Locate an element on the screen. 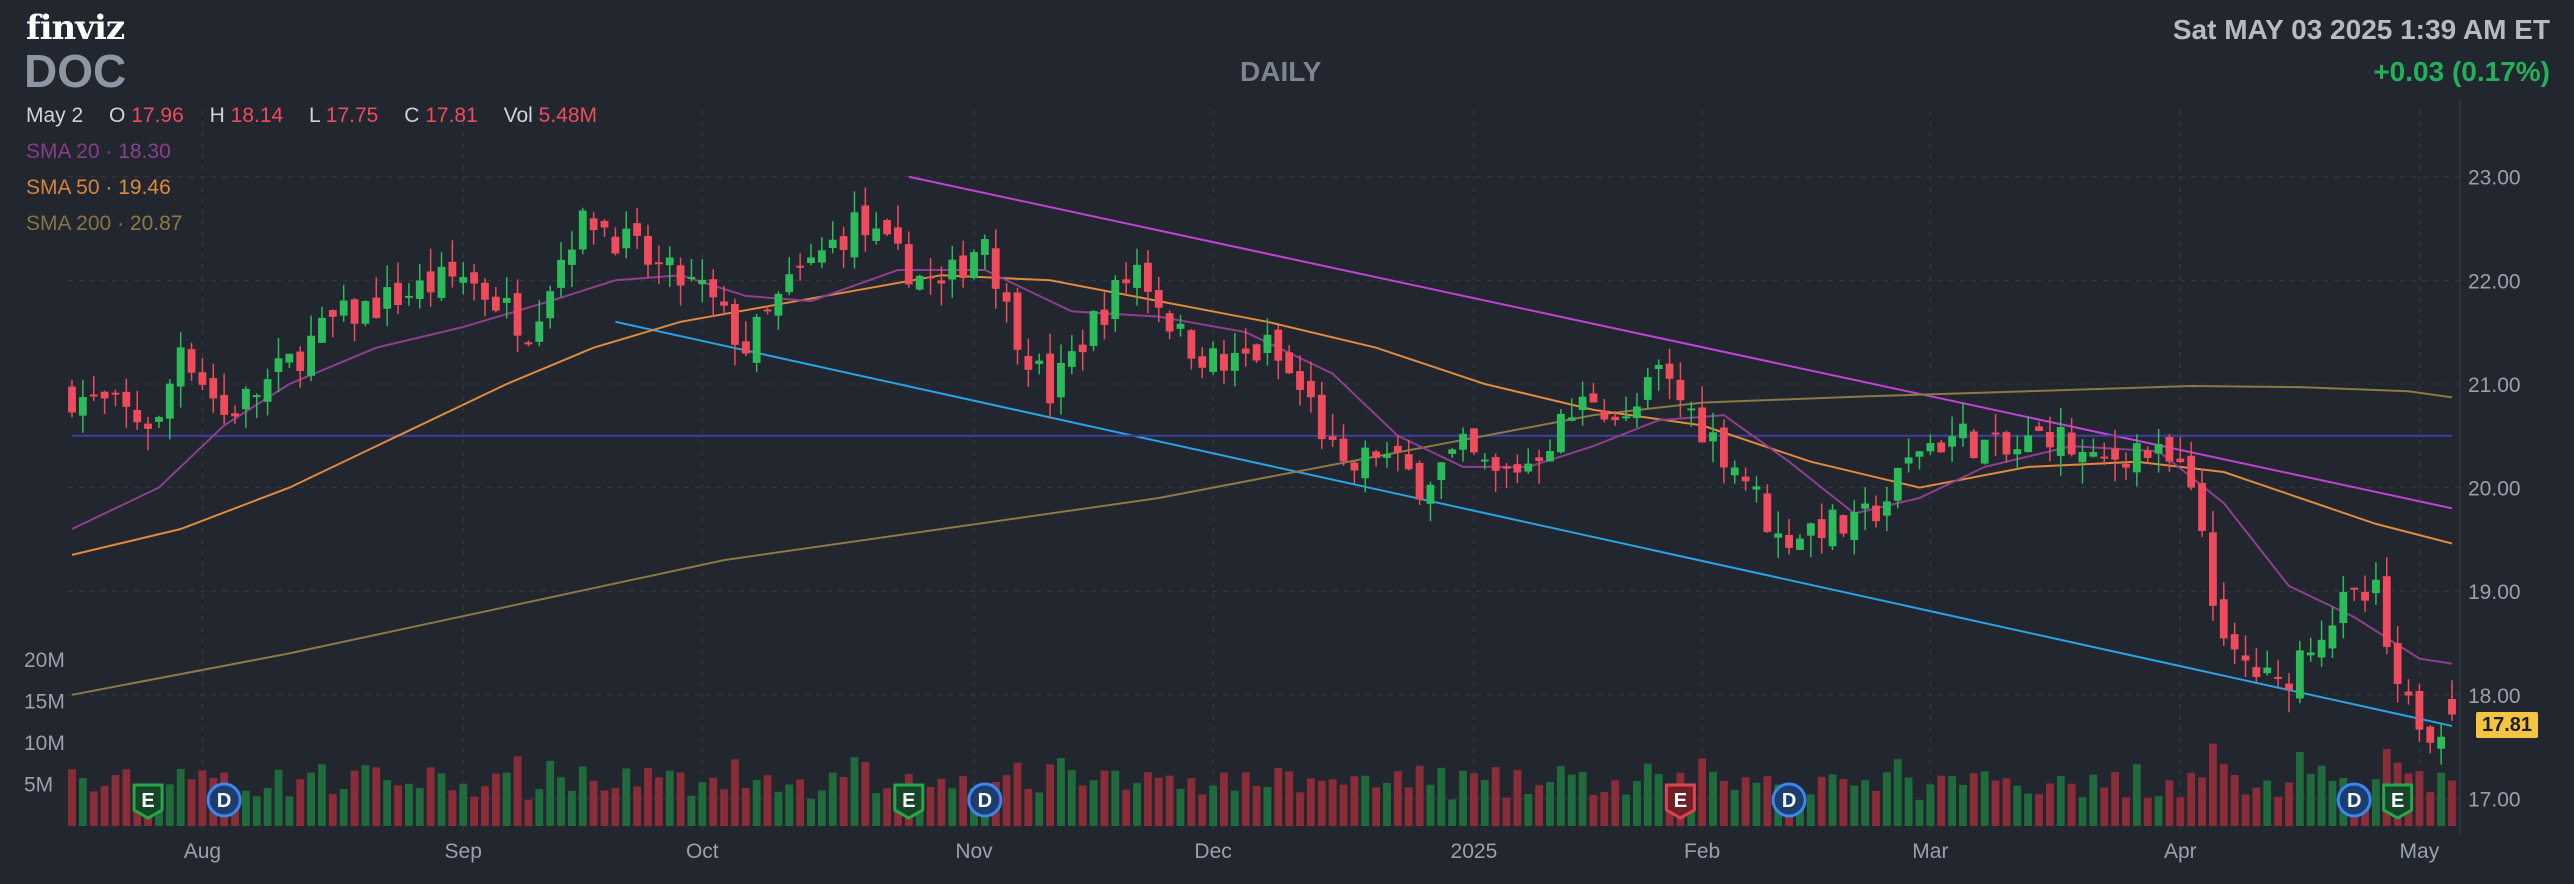 The image size is (2574, 884). sma200-legend: SMA 200 · 20.87 is located at coordinates (104, 223).